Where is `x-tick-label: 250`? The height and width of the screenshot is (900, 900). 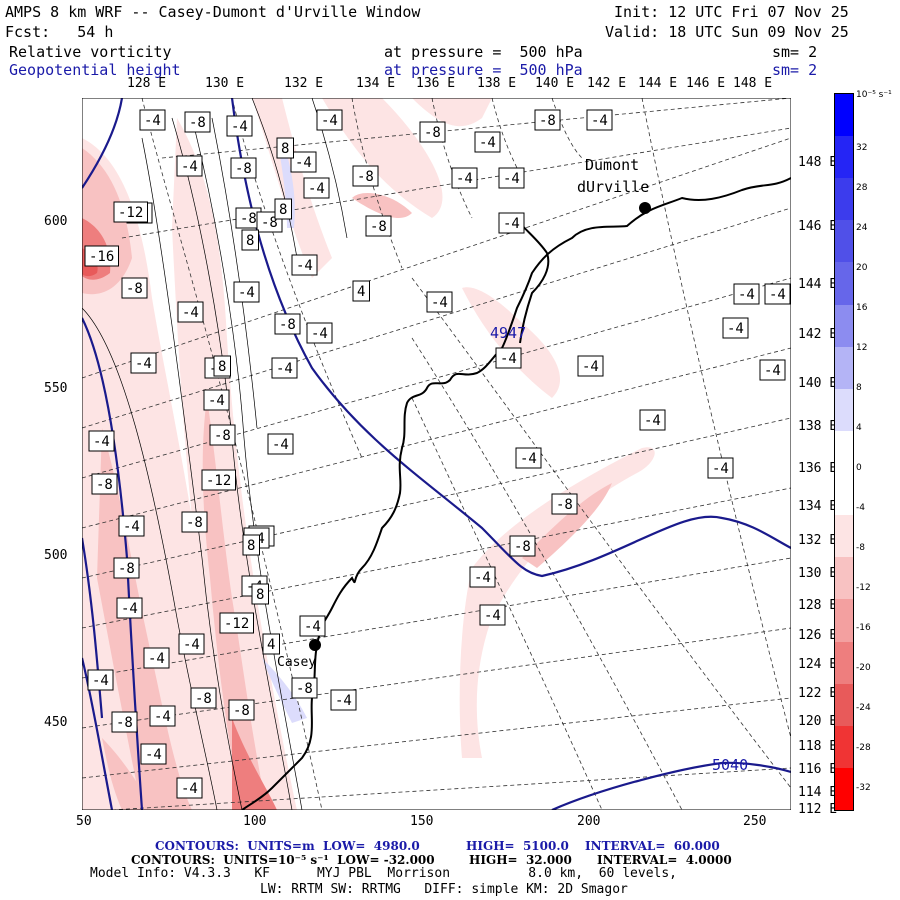
x-tick-label: 250 is located at coordinates (755, 821).